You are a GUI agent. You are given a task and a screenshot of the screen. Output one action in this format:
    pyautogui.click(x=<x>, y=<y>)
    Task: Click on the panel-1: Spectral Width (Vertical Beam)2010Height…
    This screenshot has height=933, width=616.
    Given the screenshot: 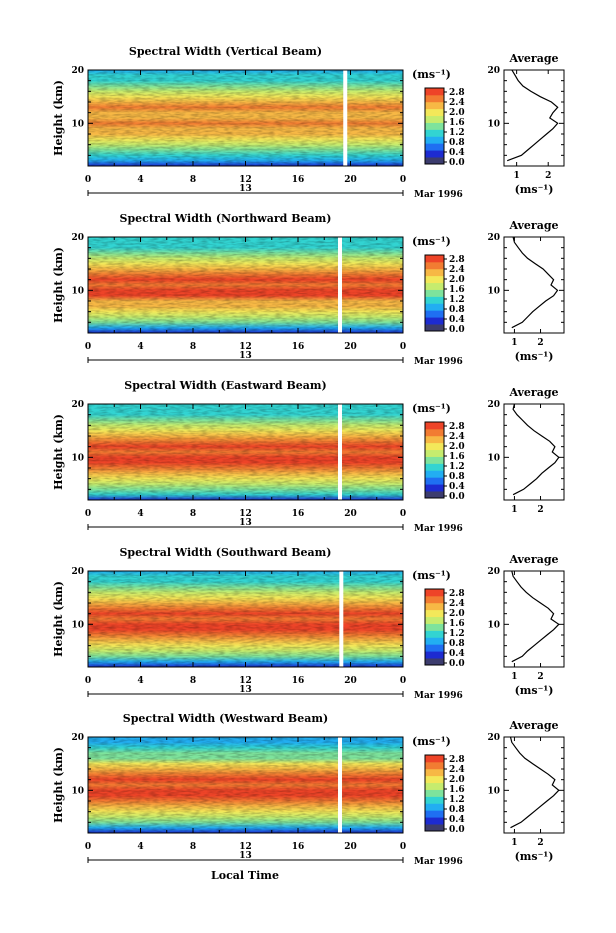 What is the action you would take?
    pyautogui.click(x=308, y=122)
    